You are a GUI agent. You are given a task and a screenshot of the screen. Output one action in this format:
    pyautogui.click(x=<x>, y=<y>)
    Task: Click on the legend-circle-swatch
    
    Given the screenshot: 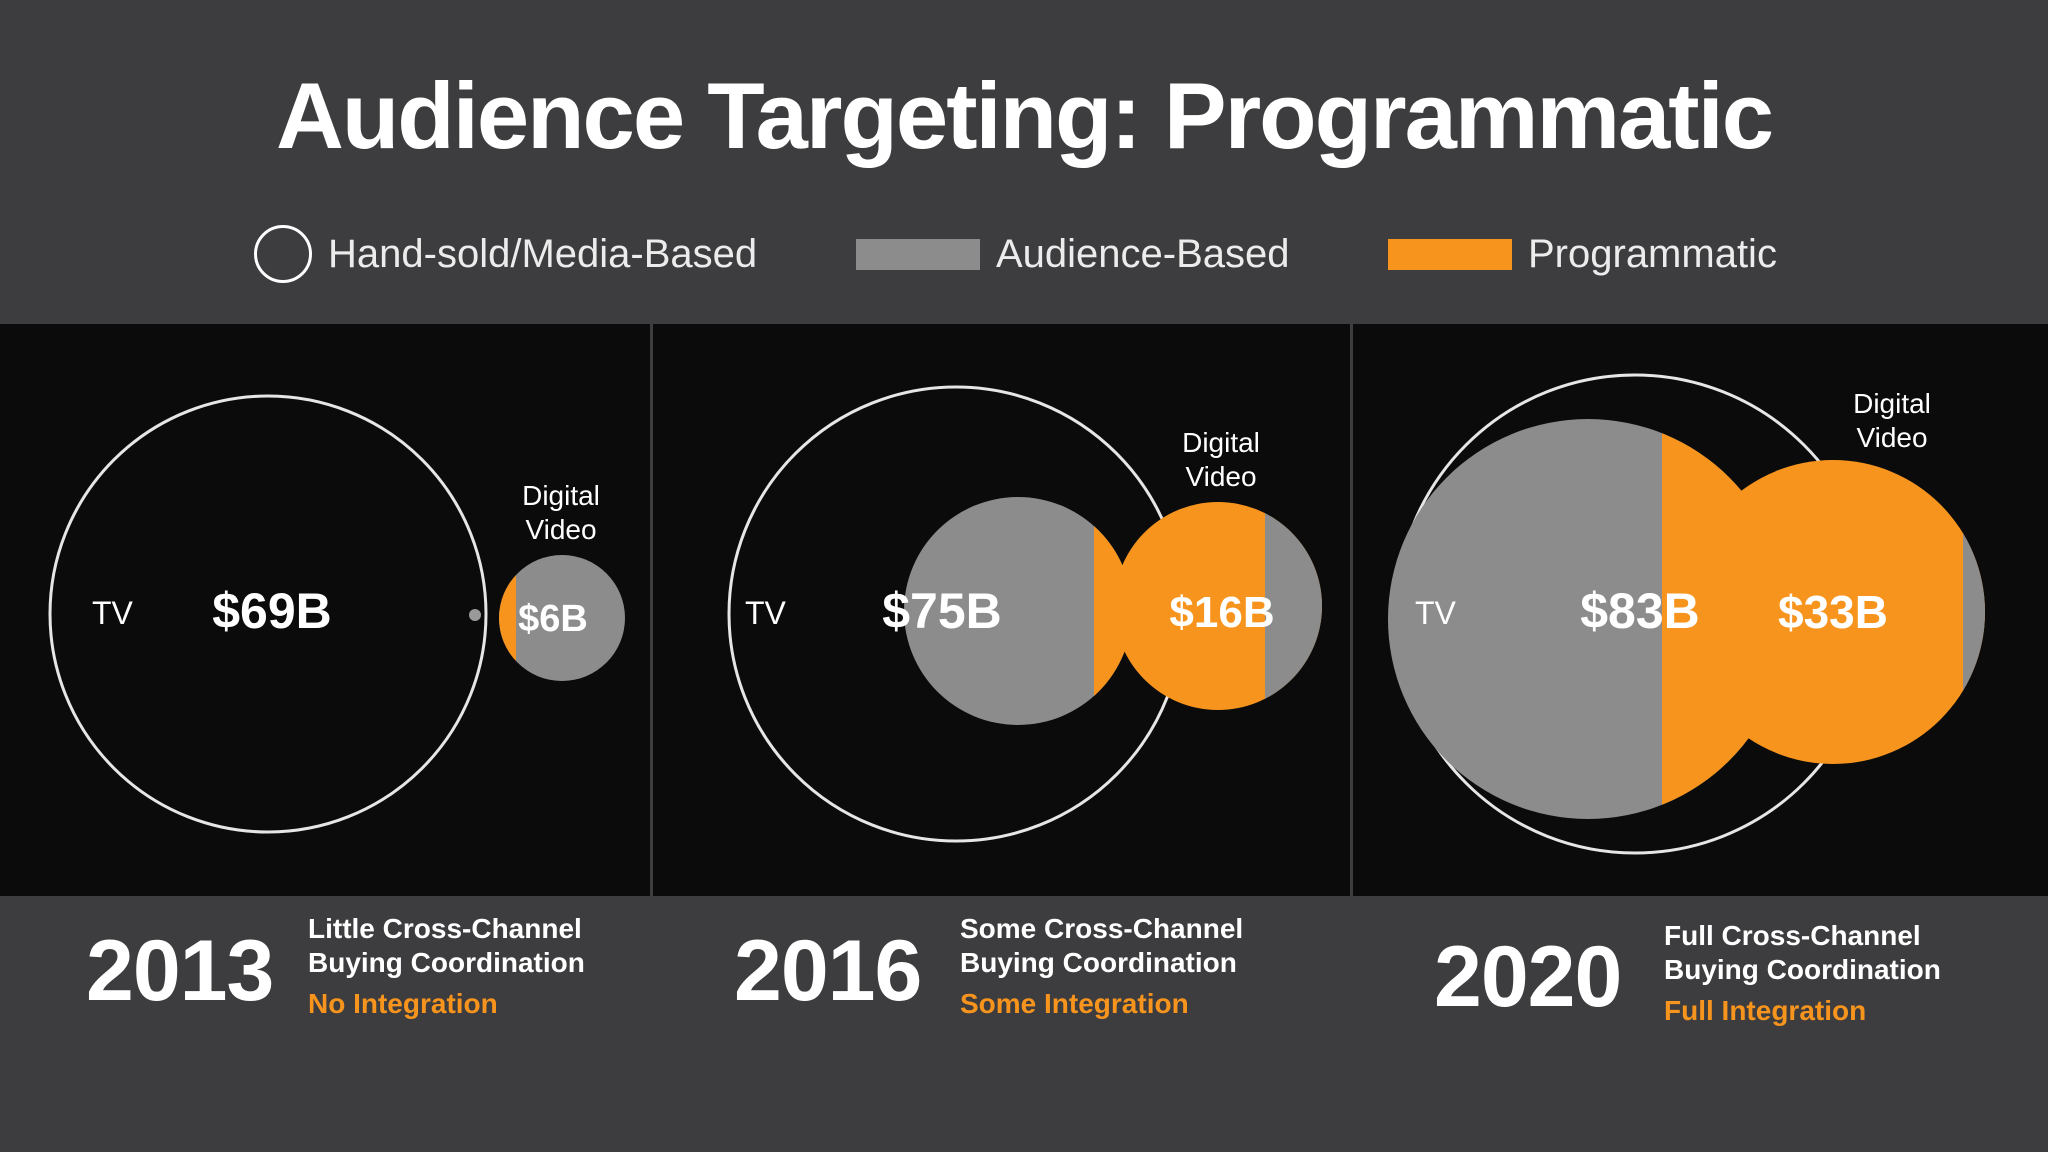 What is the action you would take?
    pyautogui.click(x=283, y=254)
    